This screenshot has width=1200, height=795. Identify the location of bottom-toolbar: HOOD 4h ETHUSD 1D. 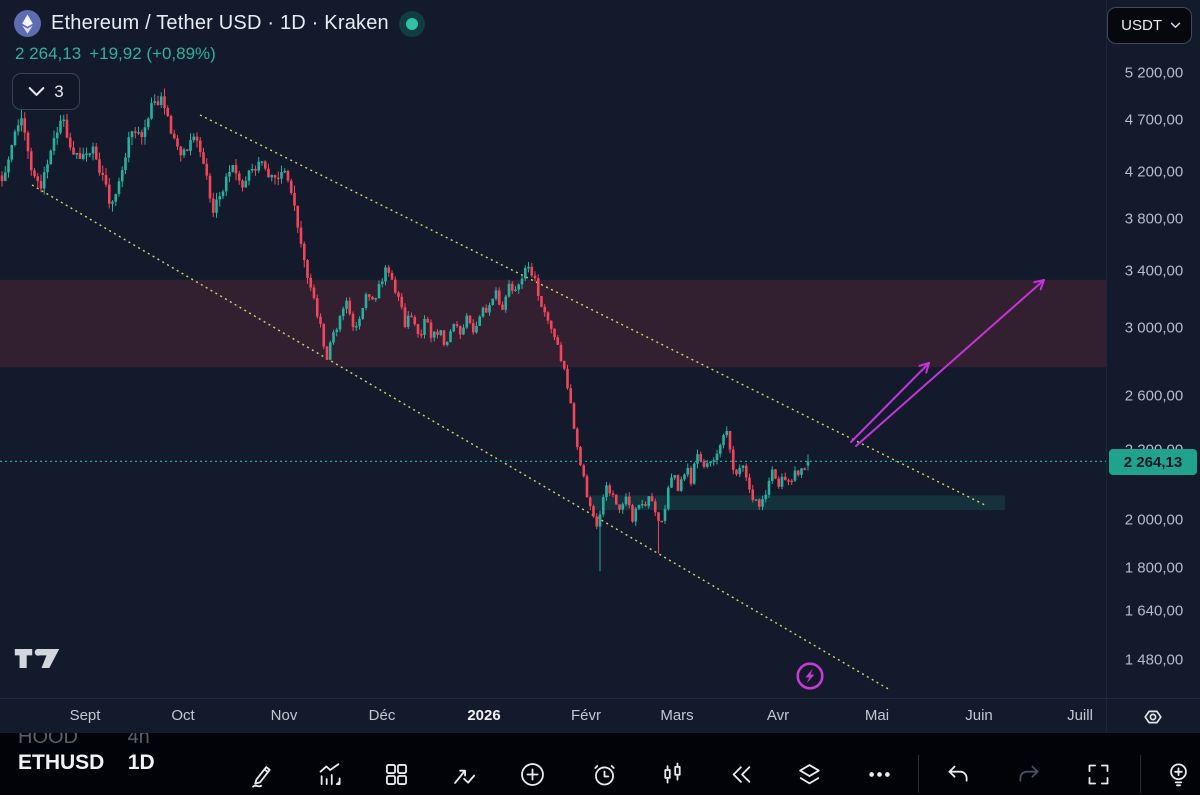
(600, 764).